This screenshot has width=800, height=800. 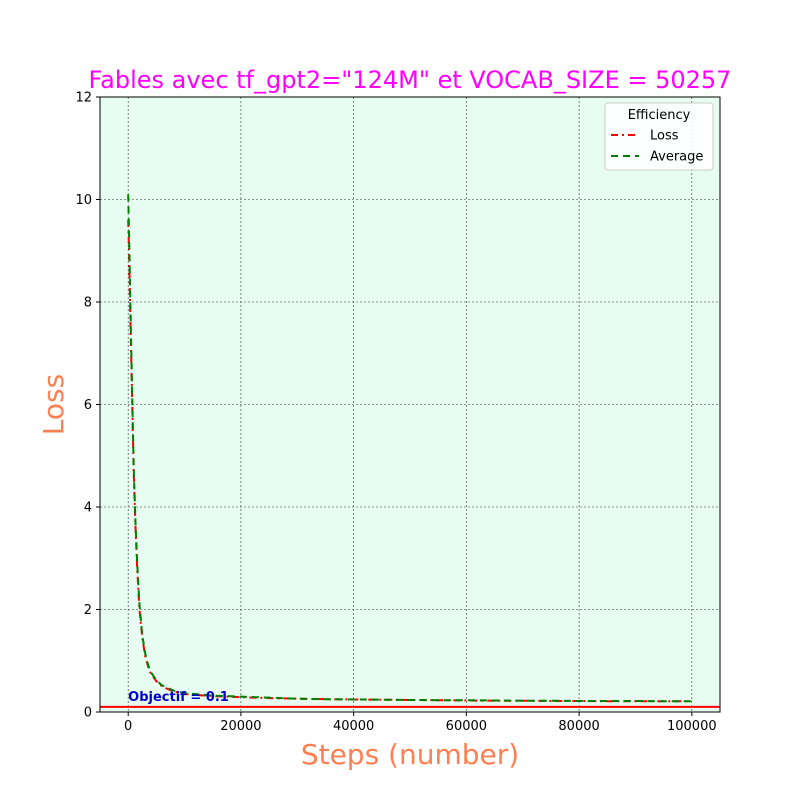 I want to click on y-tick-label: 12, so click(x=83, y=98).